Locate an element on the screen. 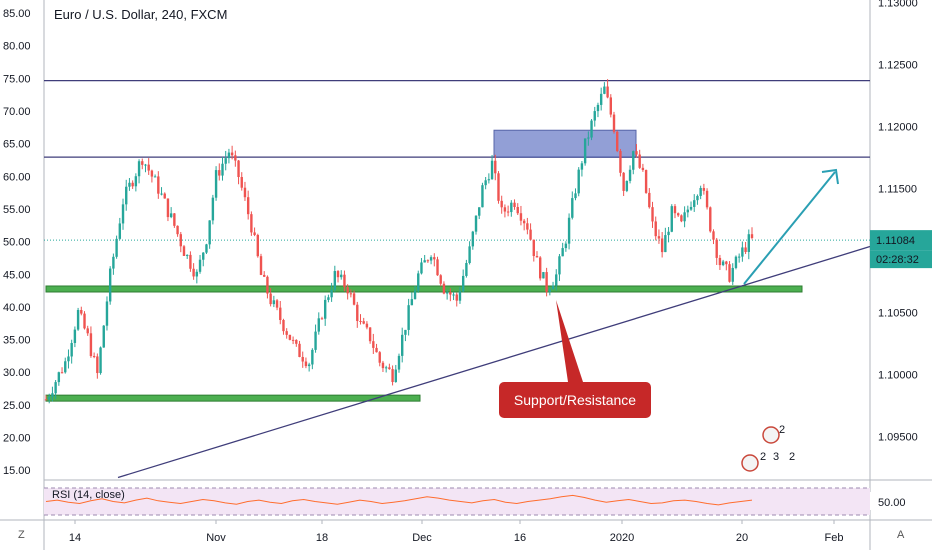 This screenshot has height=550, width=932. projection-arrowhead is located at coordinates (830, 176).